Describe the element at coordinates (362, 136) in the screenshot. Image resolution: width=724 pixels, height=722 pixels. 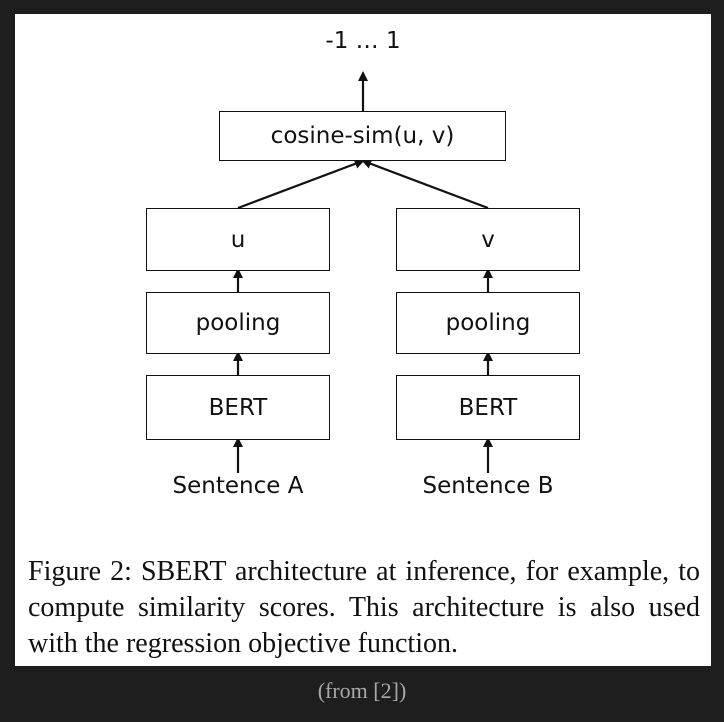
I see `cosine-sim-box: cosine-sim(u, v)` at that location.